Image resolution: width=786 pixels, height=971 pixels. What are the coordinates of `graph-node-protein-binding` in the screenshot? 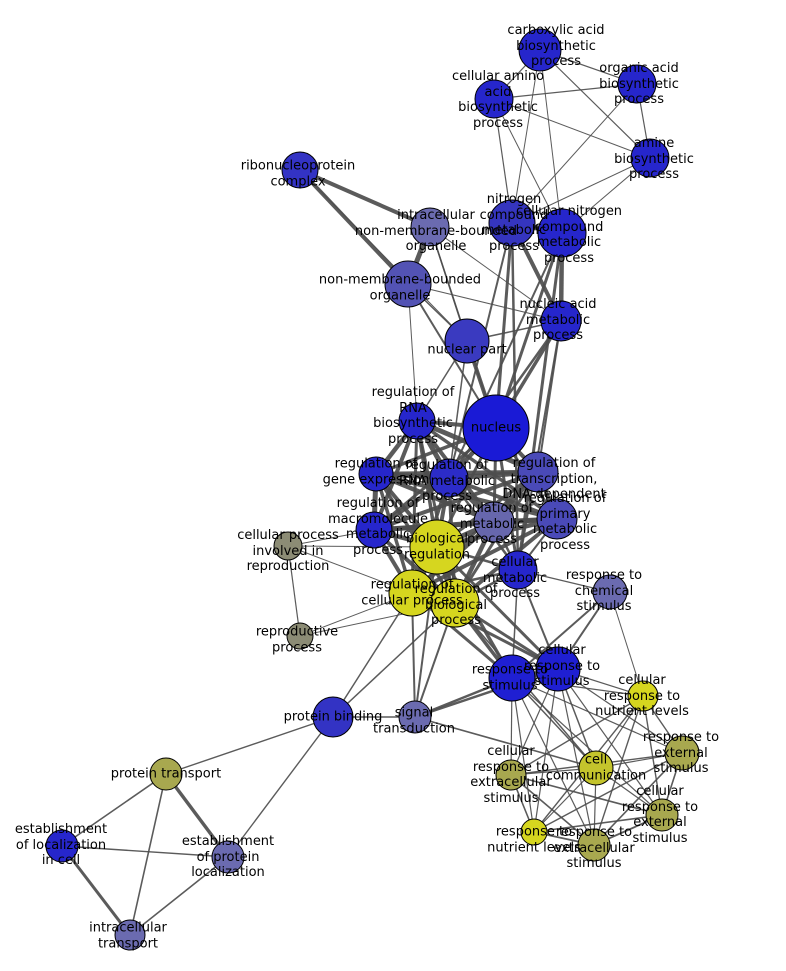 It's located at (333, 717).